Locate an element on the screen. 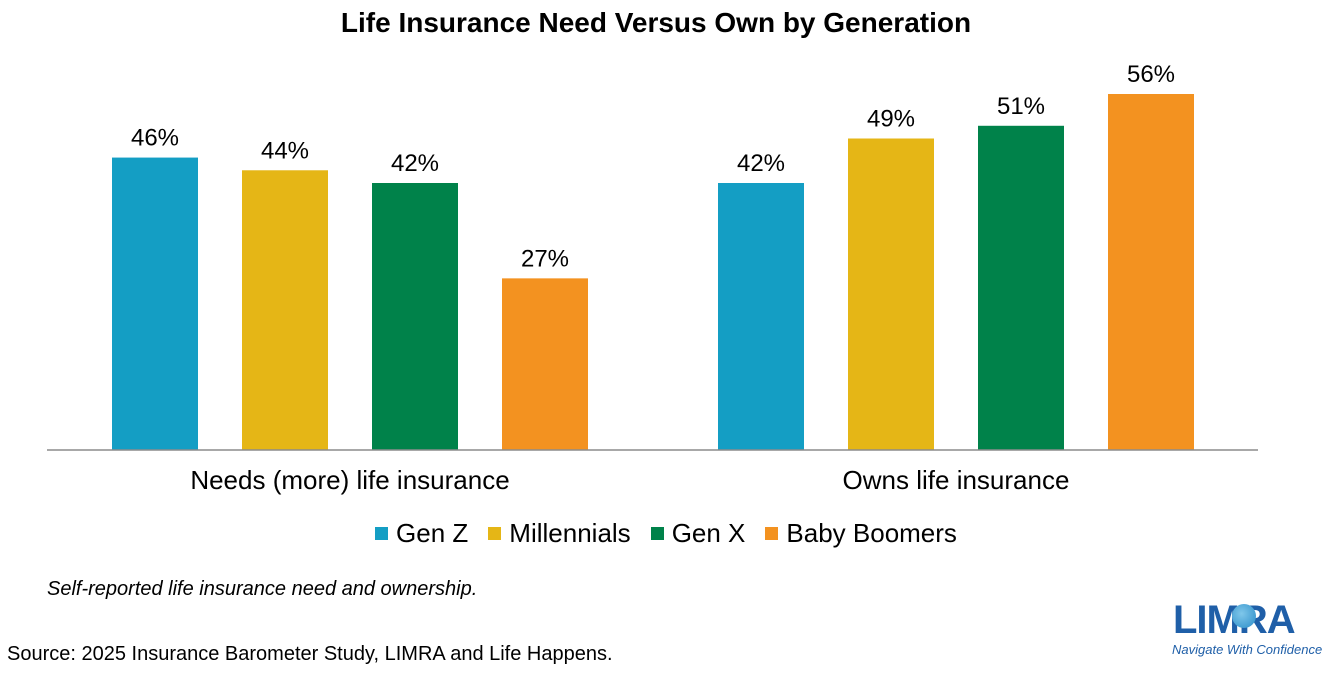 This screenshot has width=1332, height=676. data-label: 51% is located at coordinates (1021, 106).